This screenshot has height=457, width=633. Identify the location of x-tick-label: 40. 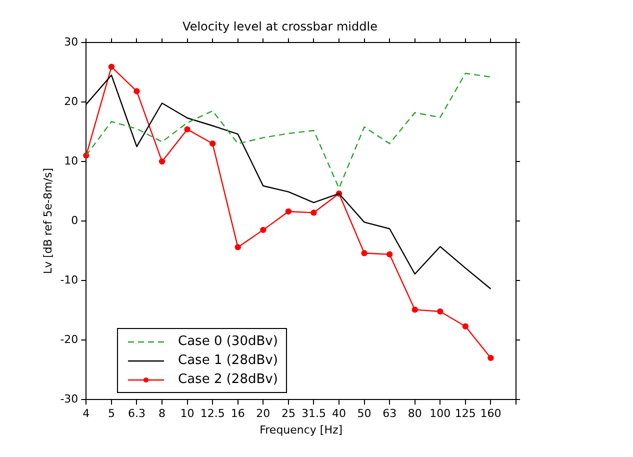
(339, 413).